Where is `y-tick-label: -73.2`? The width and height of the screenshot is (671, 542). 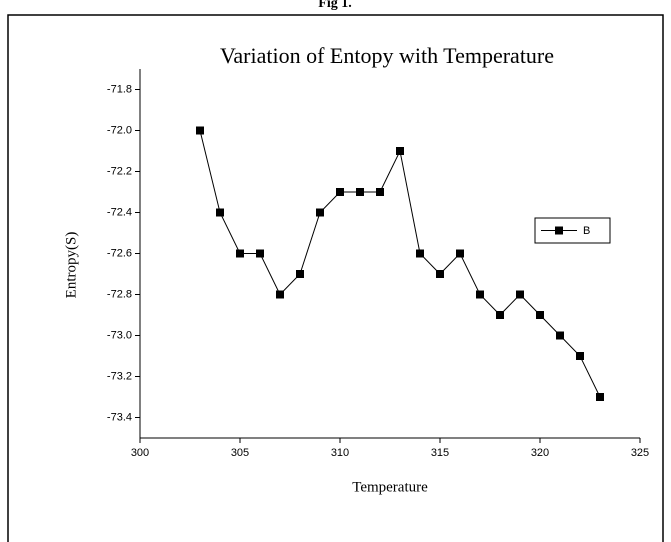 y-tick-label: -73.2 is located at coordinates (119, 376).